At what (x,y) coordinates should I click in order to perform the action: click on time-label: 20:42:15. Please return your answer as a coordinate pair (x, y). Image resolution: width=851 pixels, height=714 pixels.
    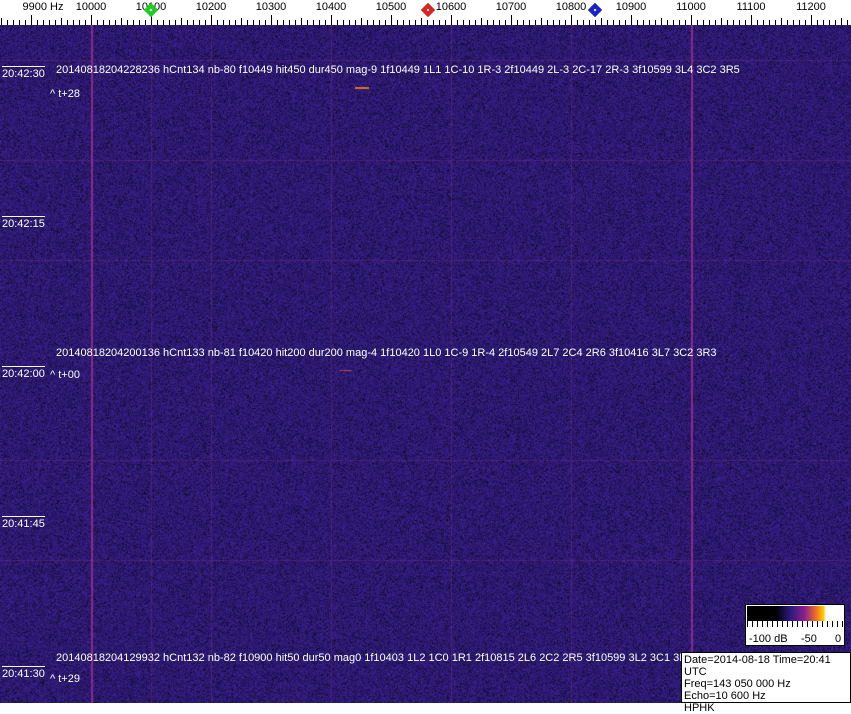
    Looking at the image, I should click on (23, 223).